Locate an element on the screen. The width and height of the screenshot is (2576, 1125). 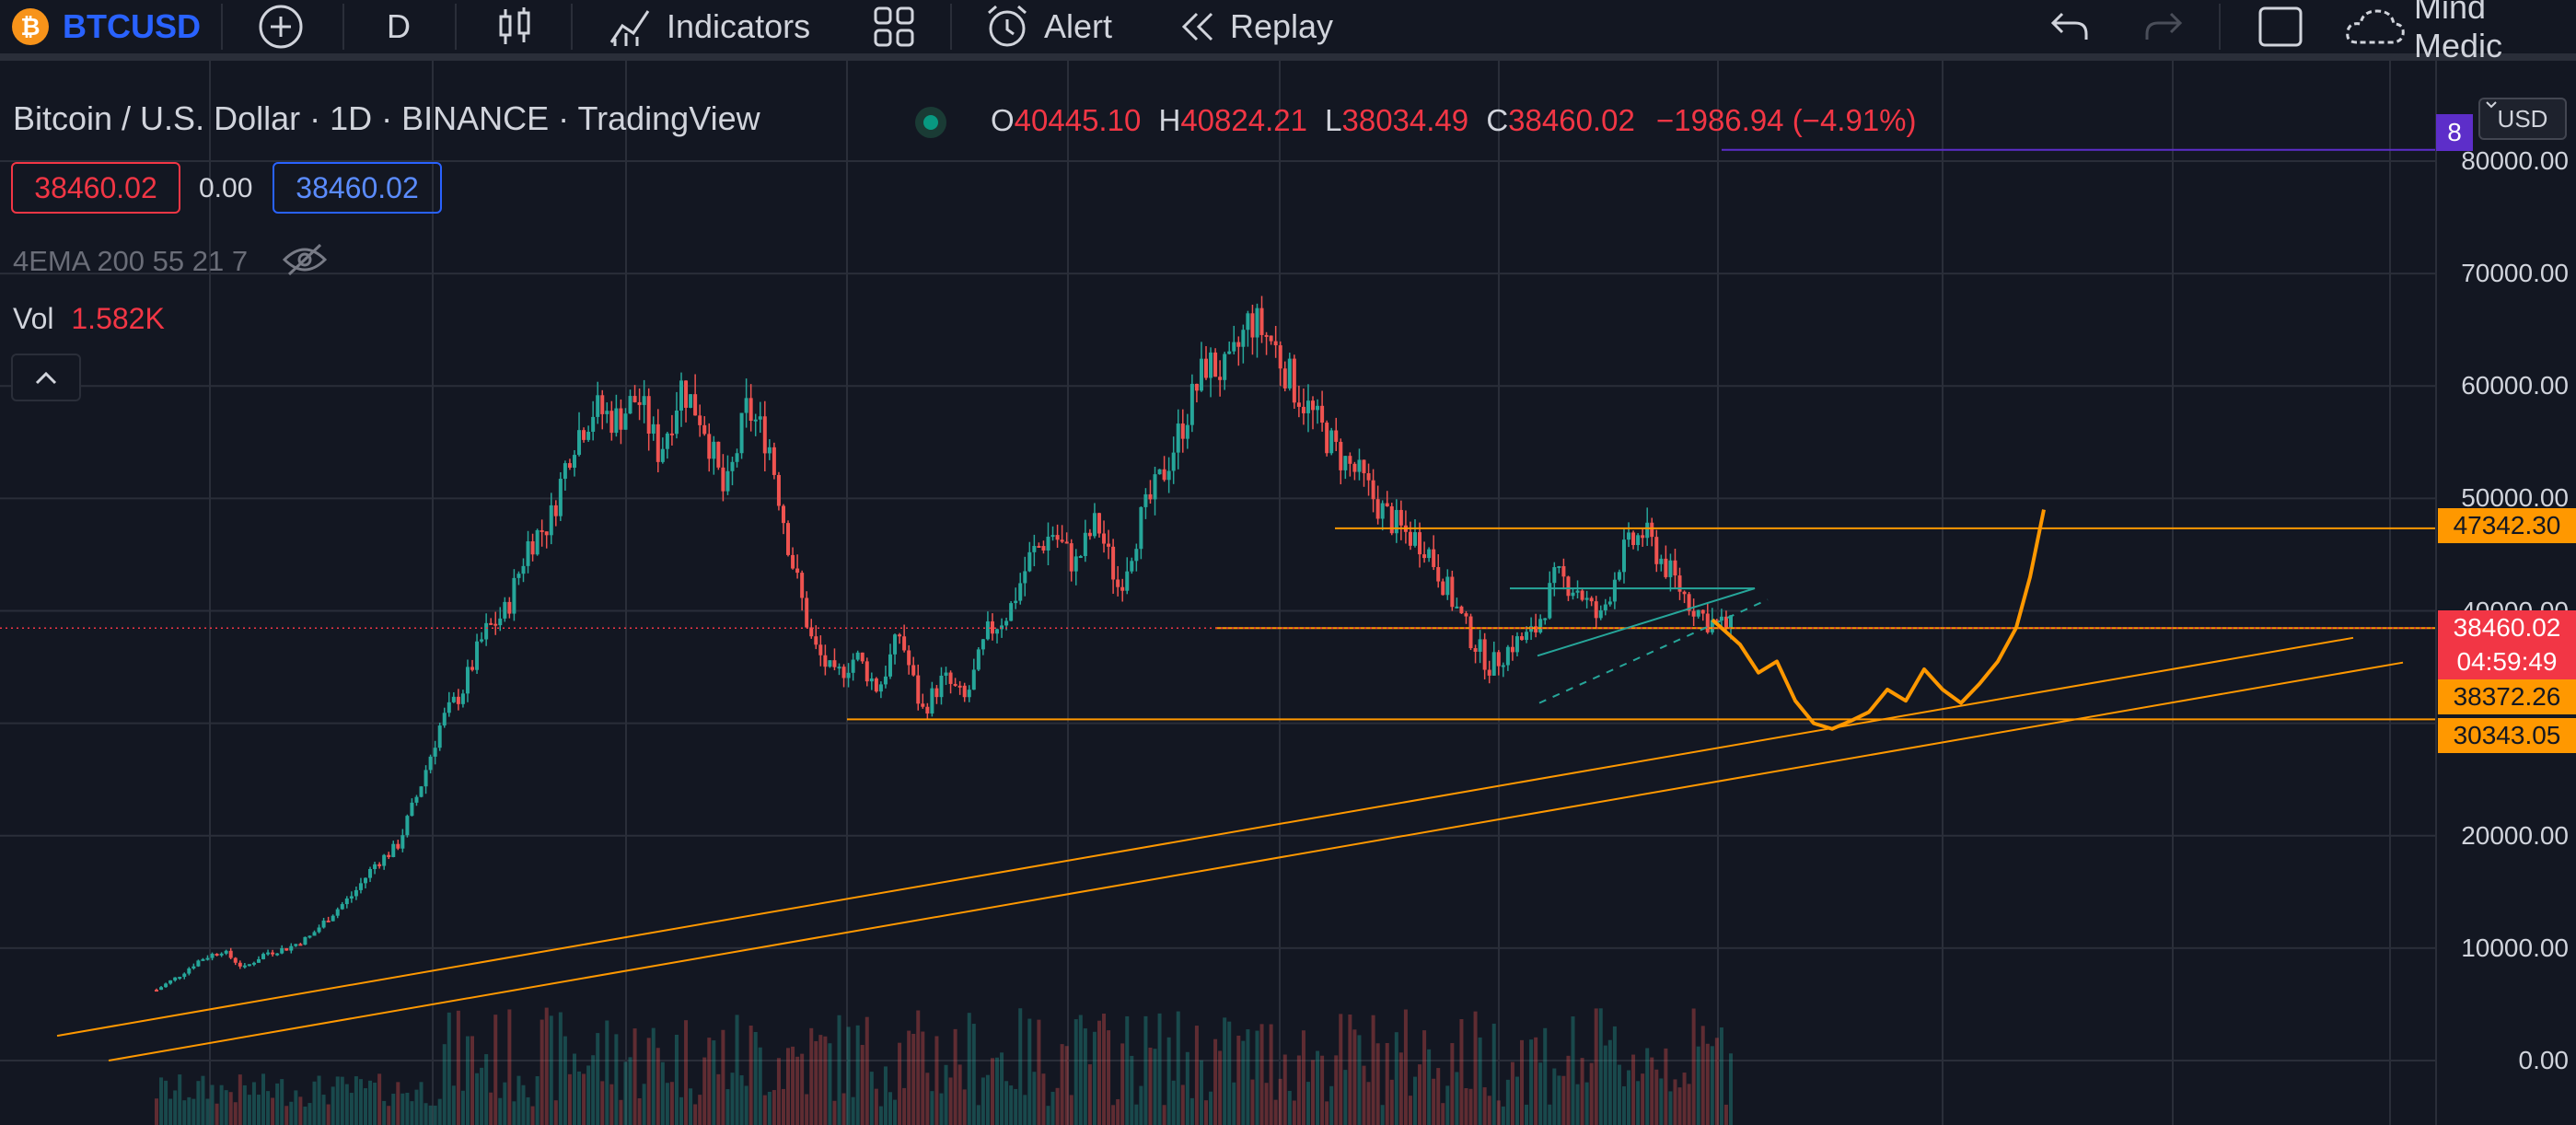
support-level-tag: 30343.05 is located at coordinates (2507, 735).